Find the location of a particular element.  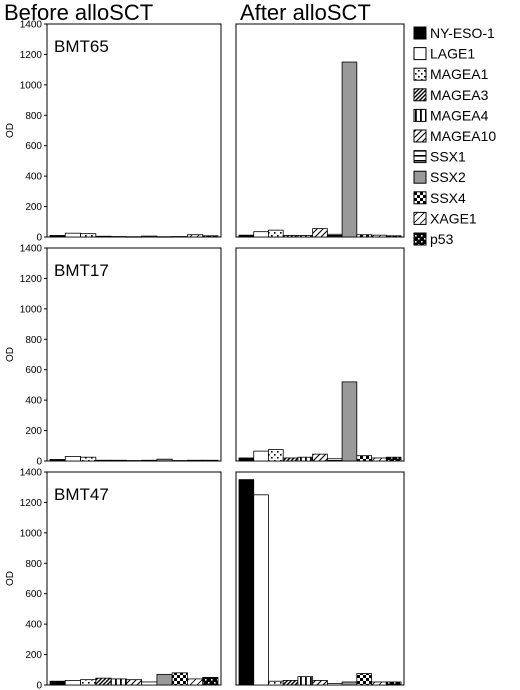

panel-label: BMT47 is located at coordinates (81, 494).